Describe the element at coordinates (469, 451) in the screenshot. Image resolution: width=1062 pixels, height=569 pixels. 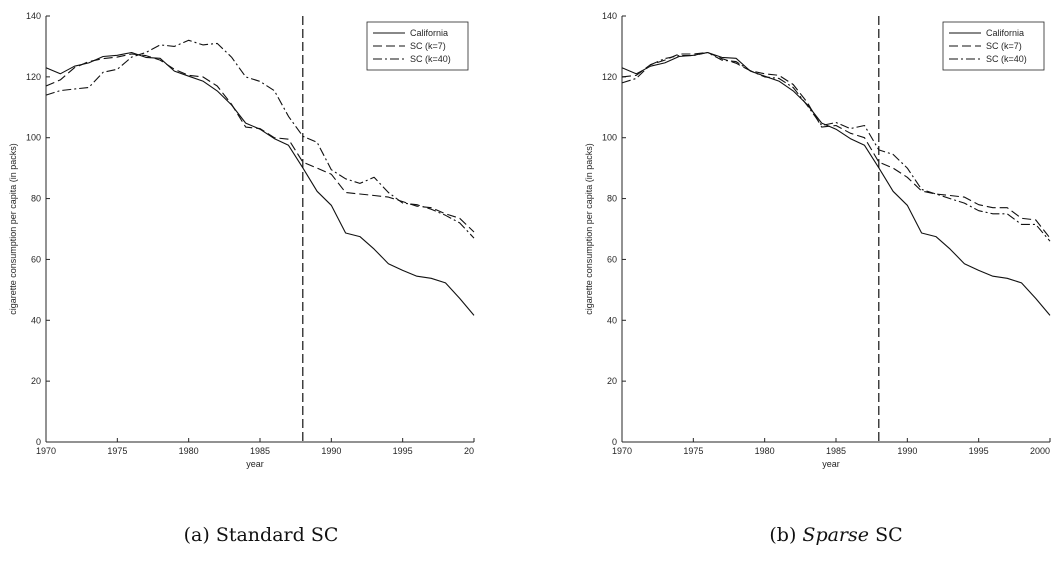
I see `x-tick-label: 20` at that location.